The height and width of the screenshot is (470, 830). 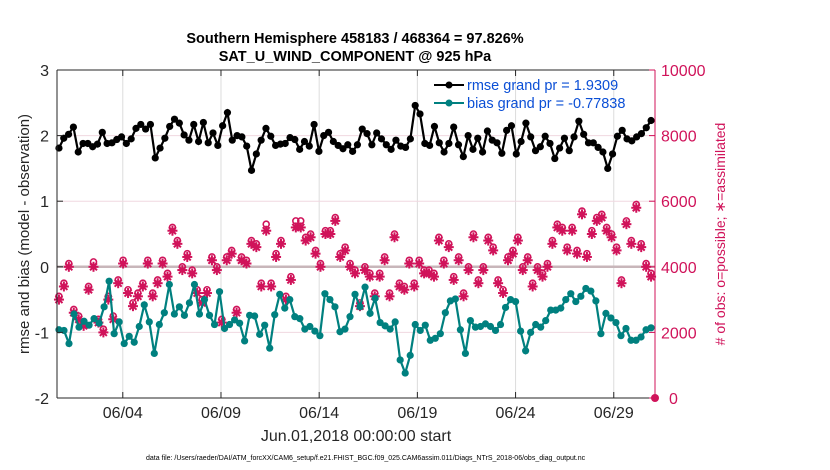 I want to click on y-tick-label: 0, so click(x=44, y=268).